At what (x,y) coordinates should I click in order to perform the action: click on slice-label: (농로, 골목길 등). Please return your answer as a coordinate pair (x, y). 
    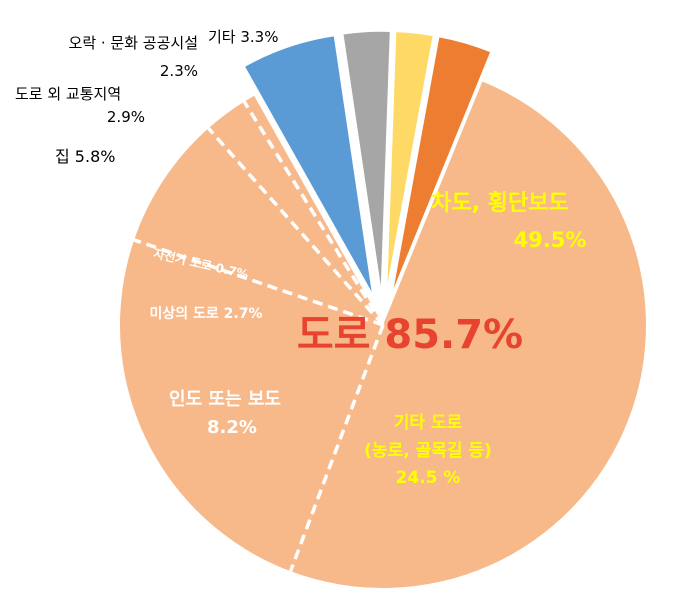
    Looking at the image, I should click on (428, 451).